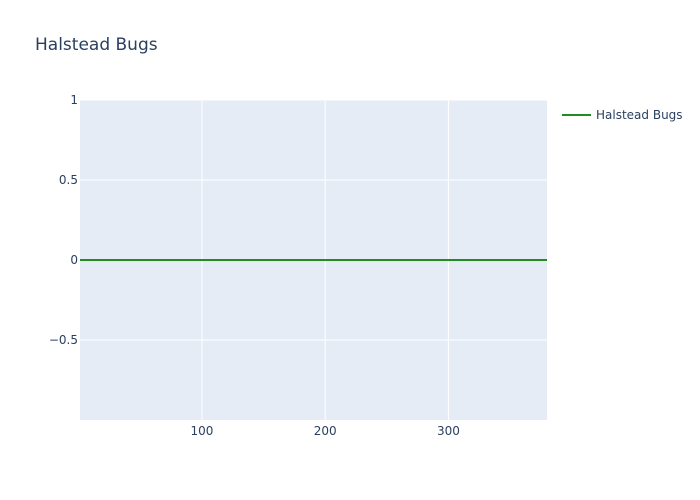 This screenshot has width=700, height=500. I want to click on x-tick-label: 100, so click(202, 431).